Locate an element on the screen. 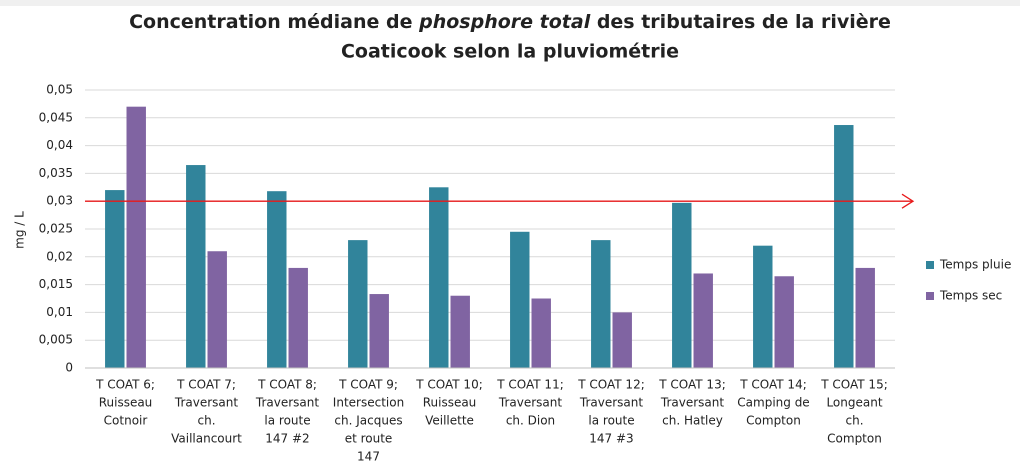 Image resolution: width=1020 pixels, height=475 pixels. y-tick-label: 0,04 is located at coordinates (59, 145).